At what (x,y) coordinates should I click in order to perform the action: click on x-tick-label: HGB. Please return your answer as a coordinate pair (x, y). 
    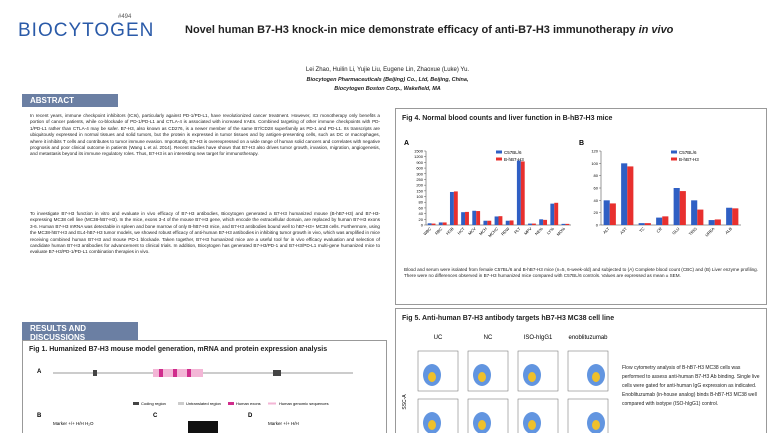
    Looking at the image, I should click on (450, 231).